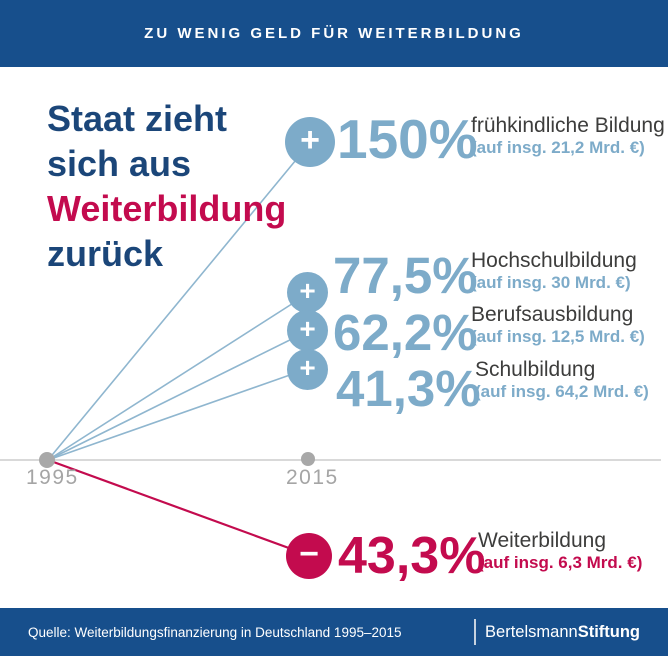 Image resolution: width=668 pixels, height=656 pixels. I want to click on label-schulbildung: Schulbildung, so click(535, 369).